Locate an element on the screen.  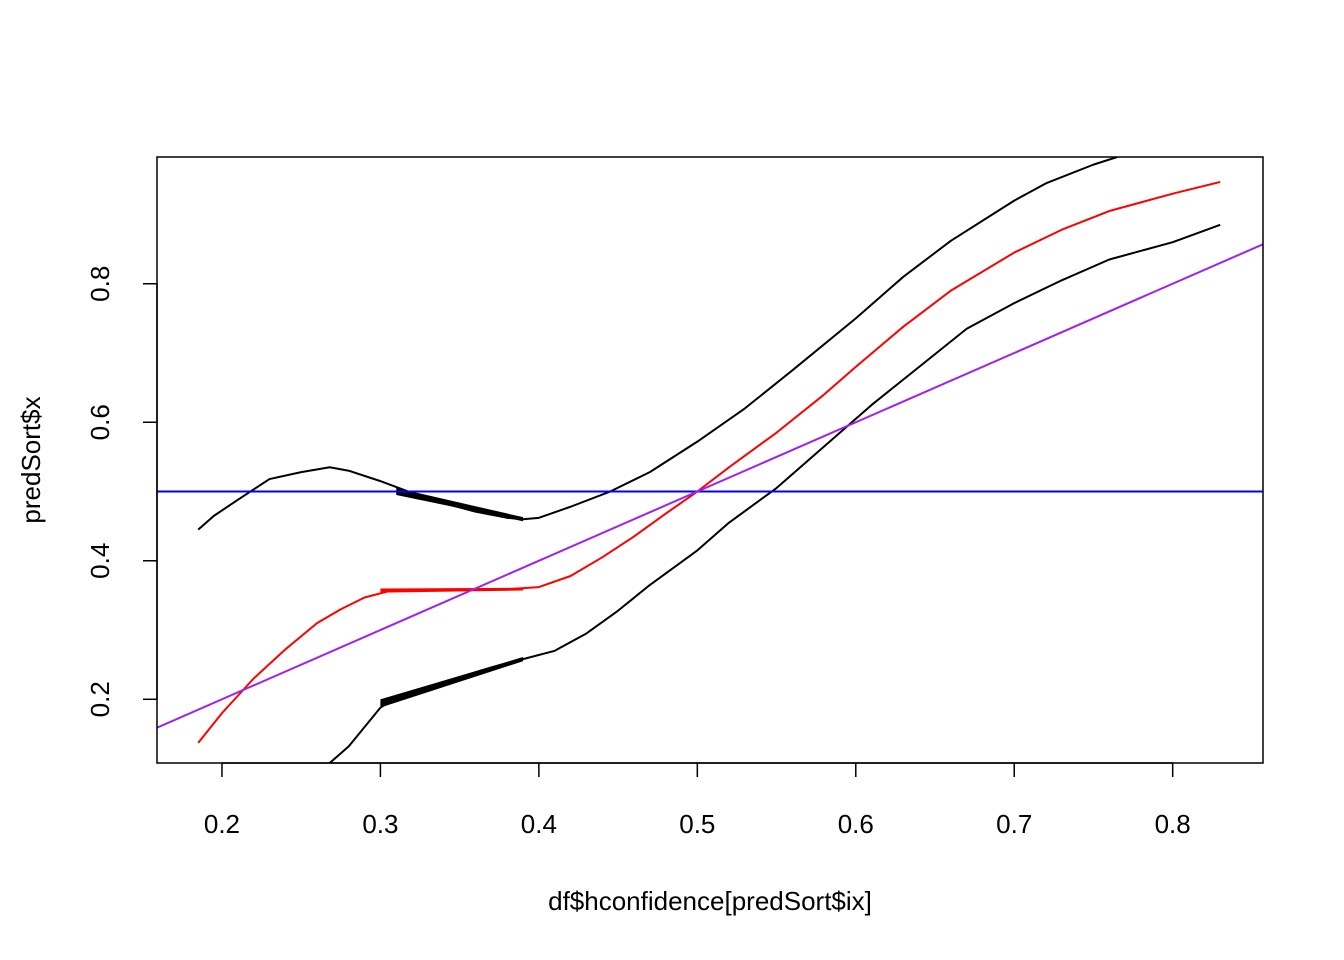
x-axis-title: df$hconfidence[predSort$ix] is located at coordinates (710, 901).